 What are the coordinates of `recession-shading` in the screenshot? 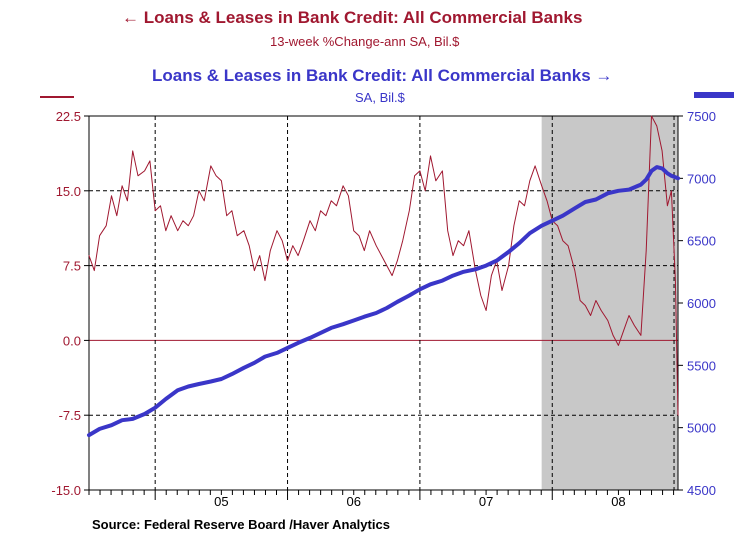 It's located at (609, 303).